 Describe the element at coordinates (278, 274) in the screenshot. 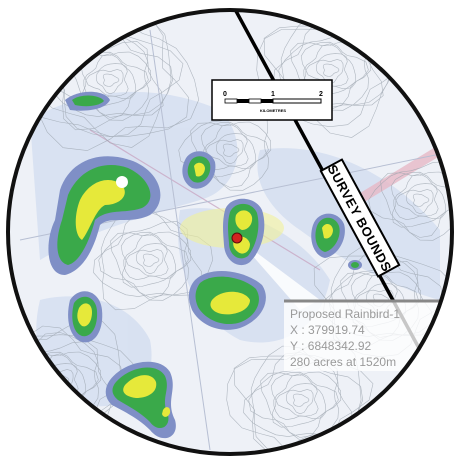

I see `highlight-wedge` at that location.